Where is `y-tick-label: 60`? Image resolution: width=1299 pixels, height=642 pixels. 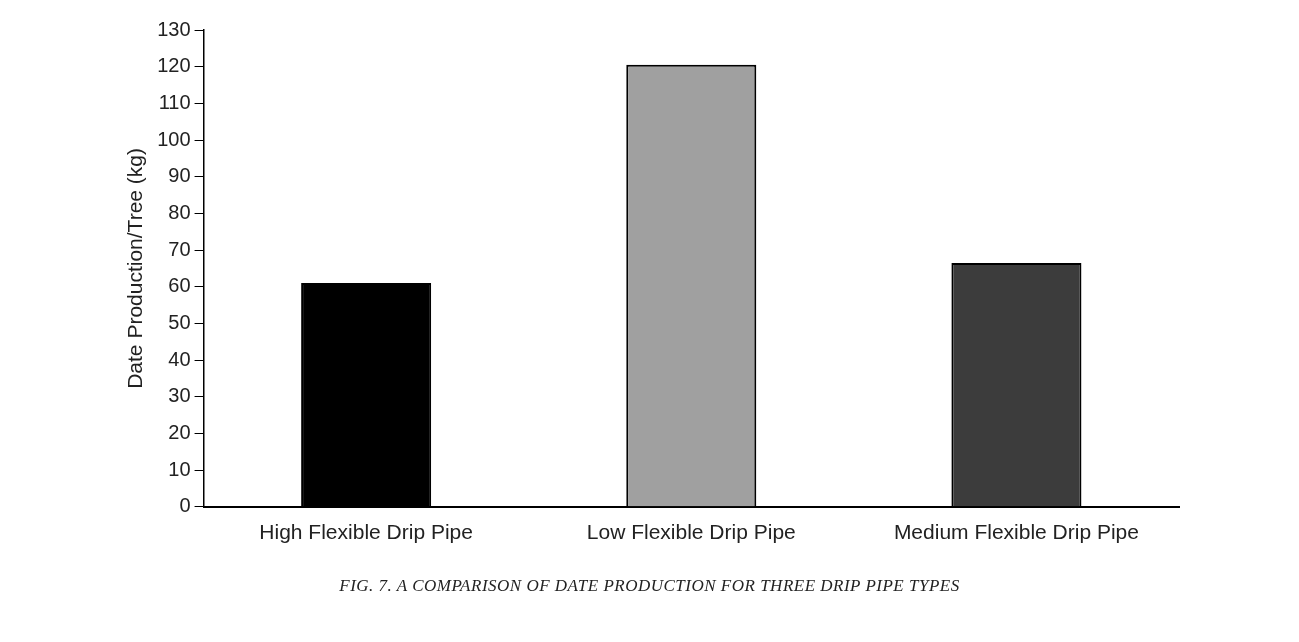 y-tick-label: 60 is located at coordinates (179, 285).